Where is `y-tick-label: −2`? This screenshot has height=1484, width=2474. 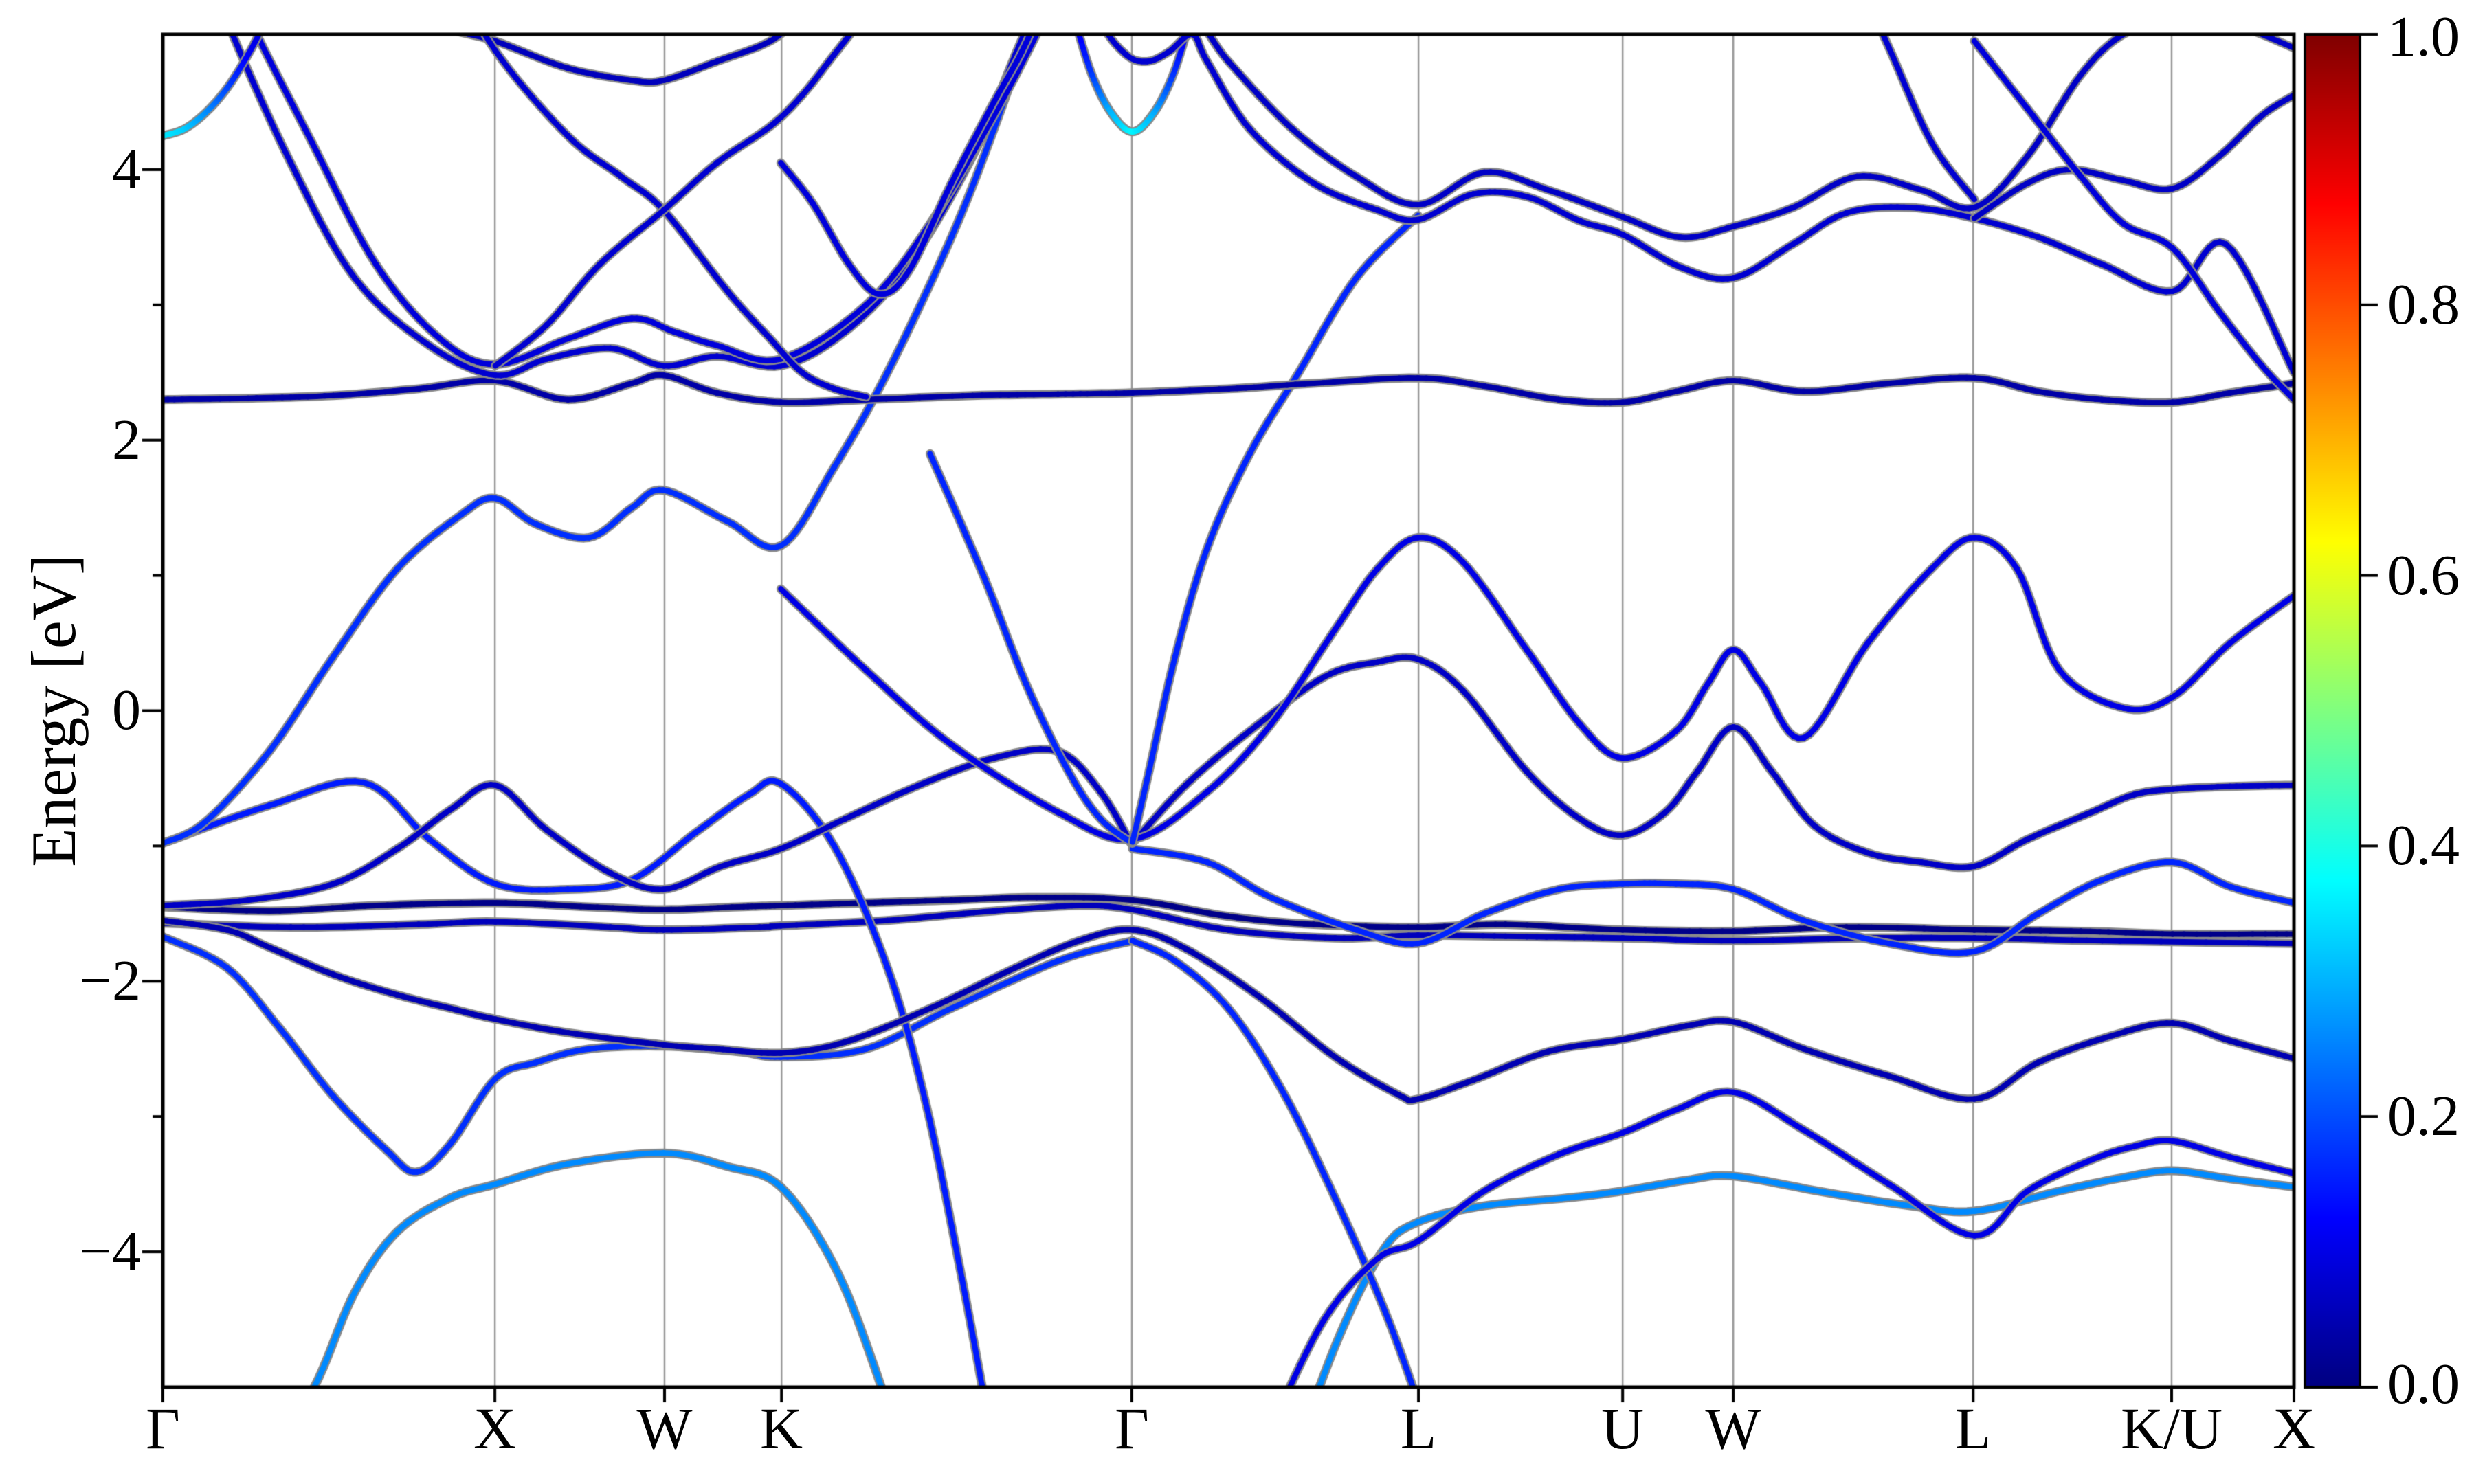
y-tick-label: −2 is located at coordinates (110, 981).